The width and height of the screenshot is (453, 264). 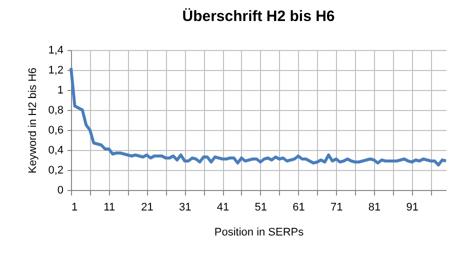 What do you see at coordinates (56, 110) in the screenshot?
I see `y-tick-label: 0,8` at bounding box center [56, 110].